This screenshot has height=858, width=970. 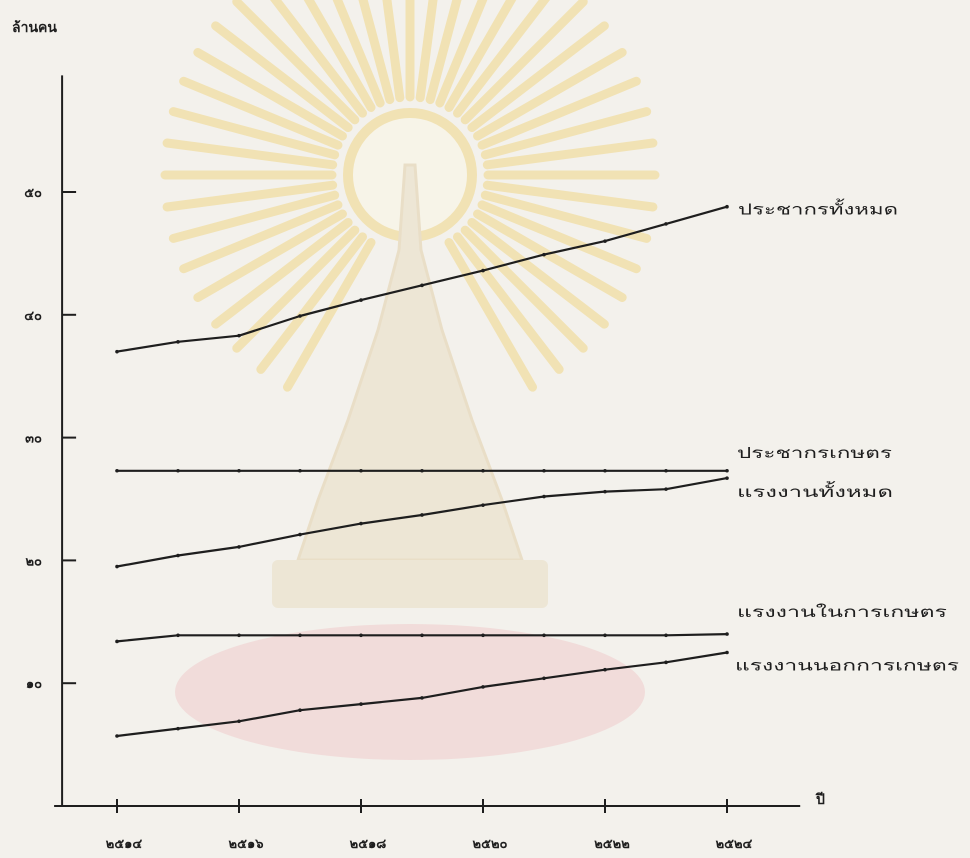 I want to click on watermark-base-ellipse, so click(x=410, y=692).